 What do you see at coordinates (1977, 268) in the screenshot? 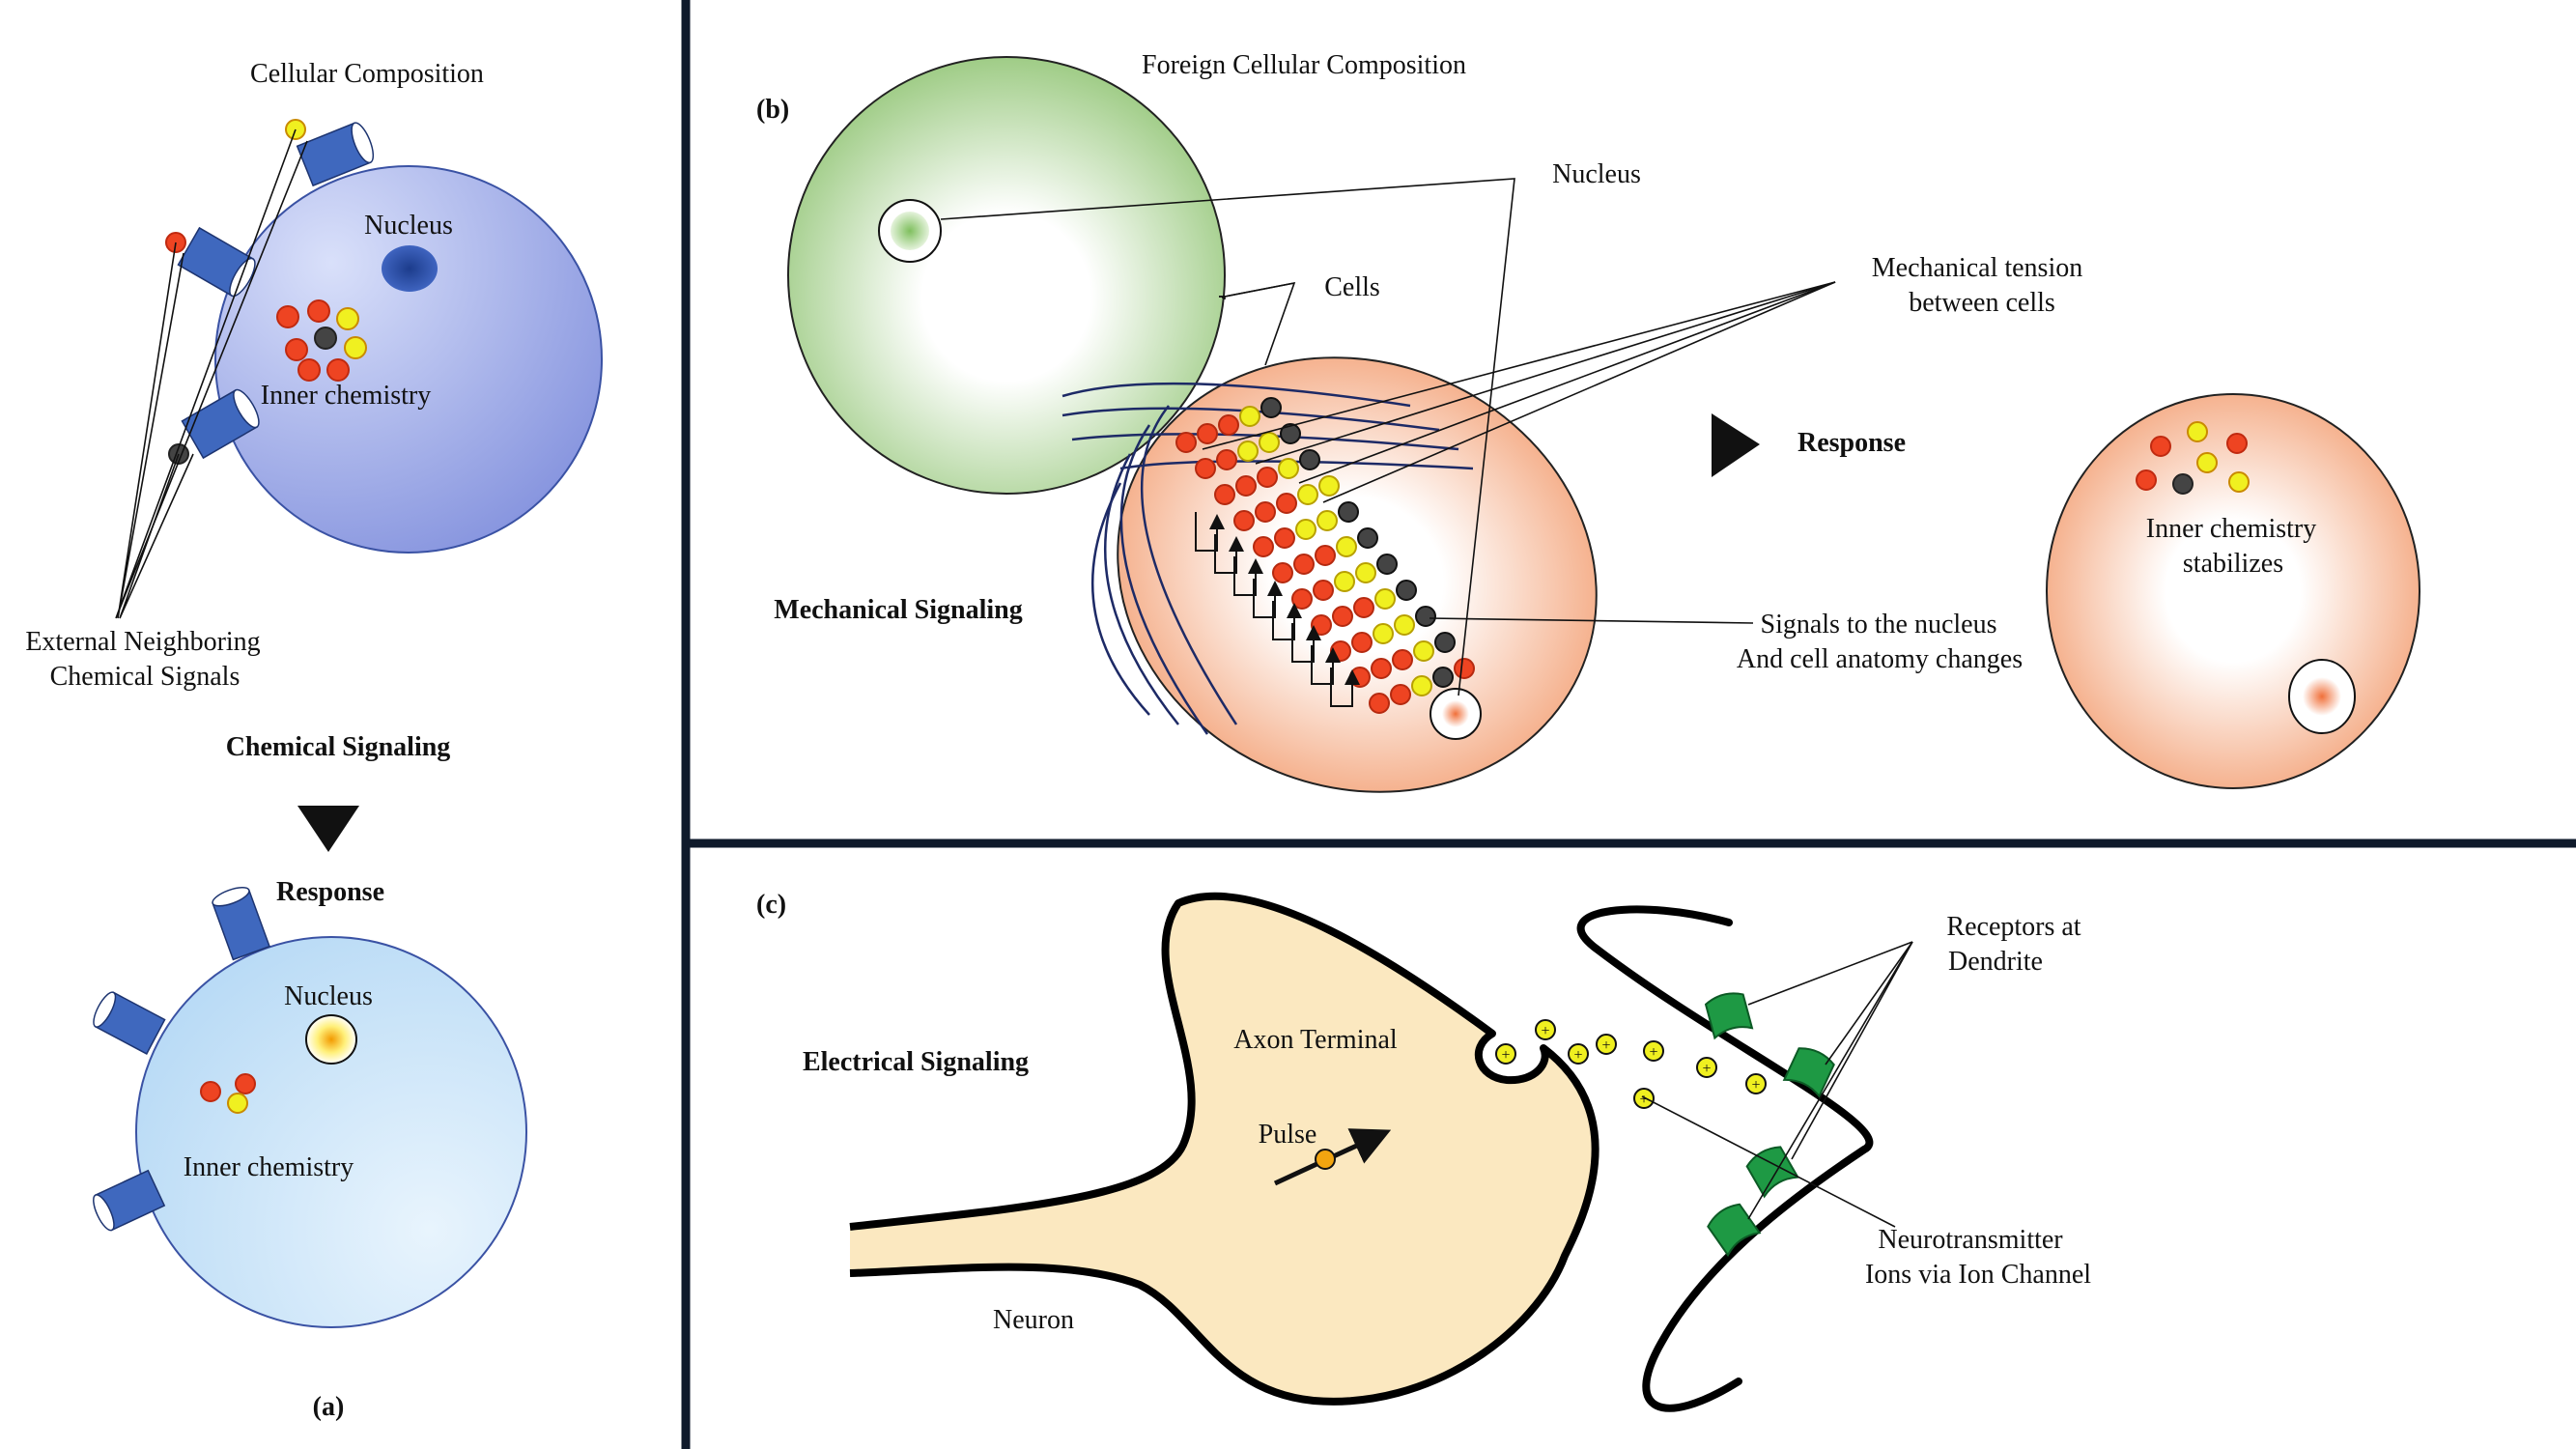
I see `label-tension-1: Mechanical tension` at bounding box center [1977, 268].